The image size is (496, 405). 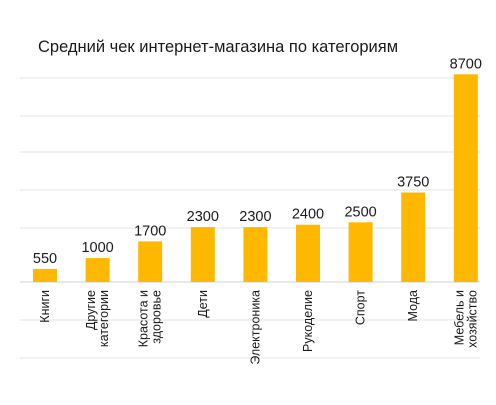 What do you see at coordinates (104, 318) in the screenshot?
I see `category-tick-line: категории` at bounding box center [104, 318].